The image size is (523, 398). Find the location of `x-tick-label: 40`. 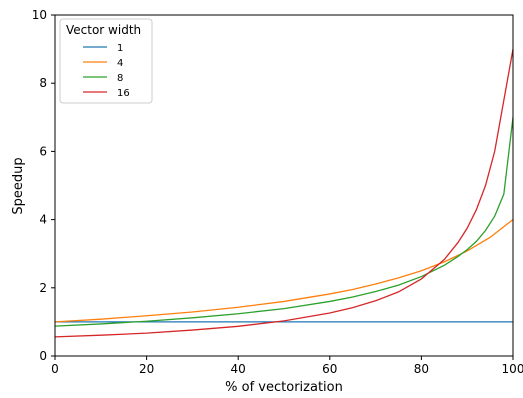

x-tick-label: 40 is located at coordinates (238, 369).